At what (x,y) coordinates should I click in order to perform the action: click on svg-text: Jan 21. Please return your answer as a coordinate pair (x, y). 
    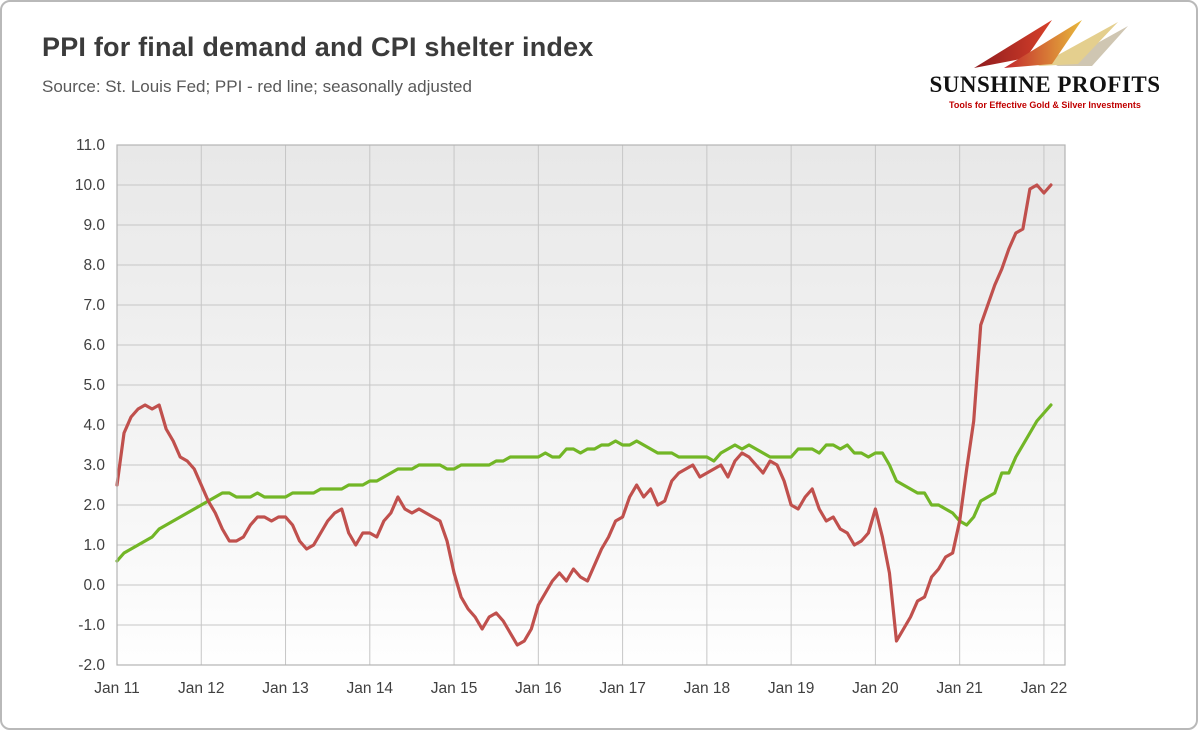
    Looking at the image, I should click on (959, 688).